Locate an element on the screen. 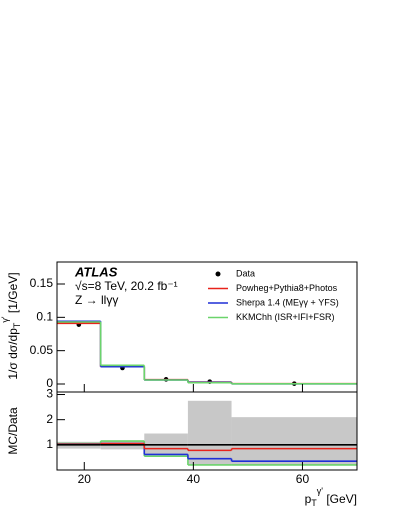  y-tick-label: 0 is located at coordinates (49, 383).